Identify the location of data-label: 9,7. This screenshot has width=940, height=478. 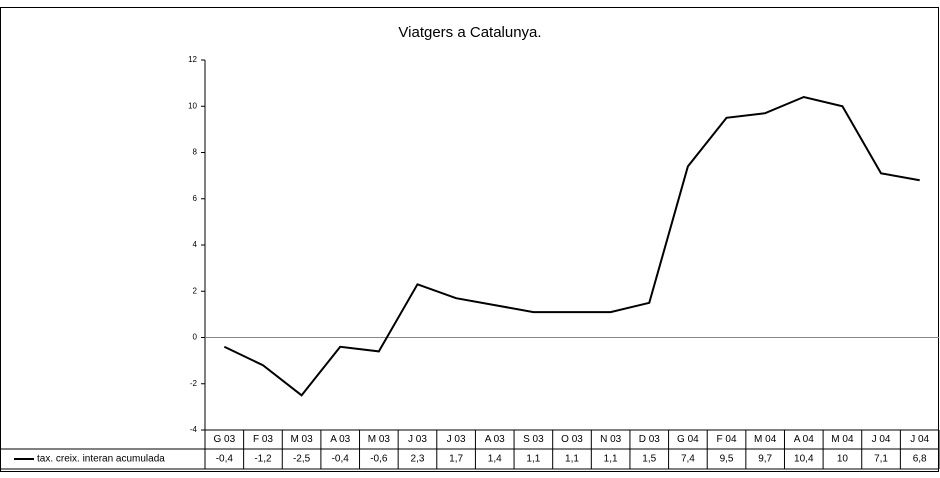
(765, 459).